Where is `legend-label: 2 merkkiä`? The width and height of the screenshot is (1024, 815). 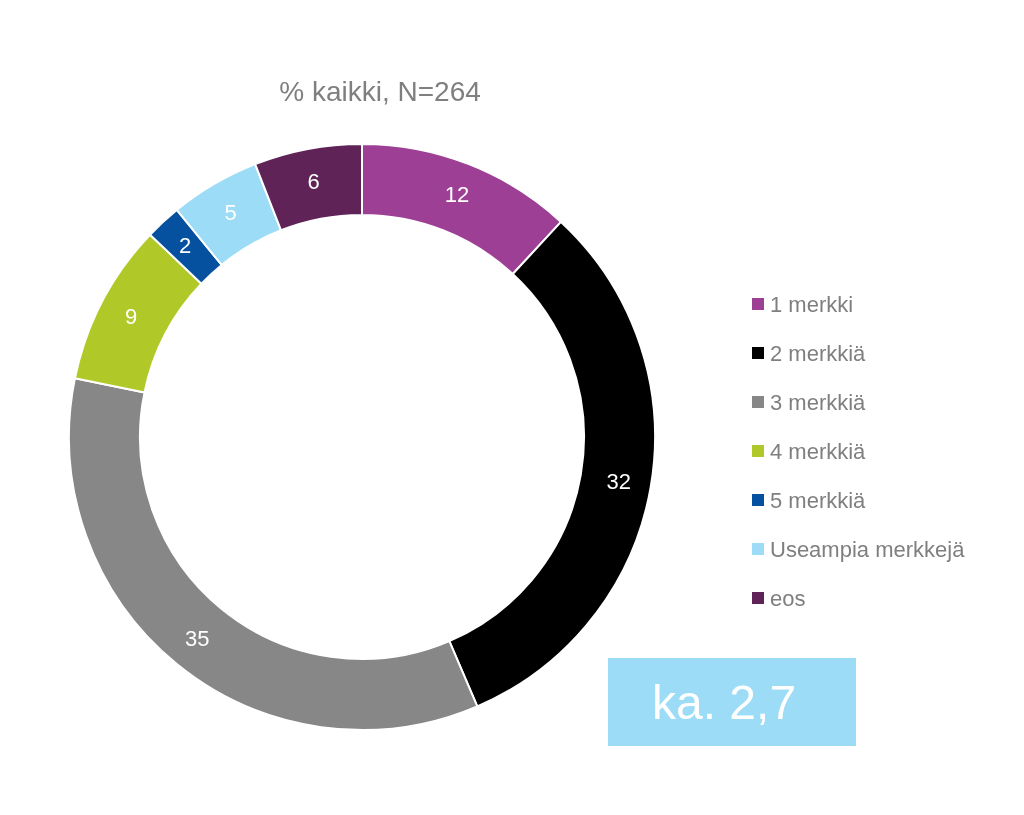 legend-label: 2 merkkiä is located at coordinates (818, 353).